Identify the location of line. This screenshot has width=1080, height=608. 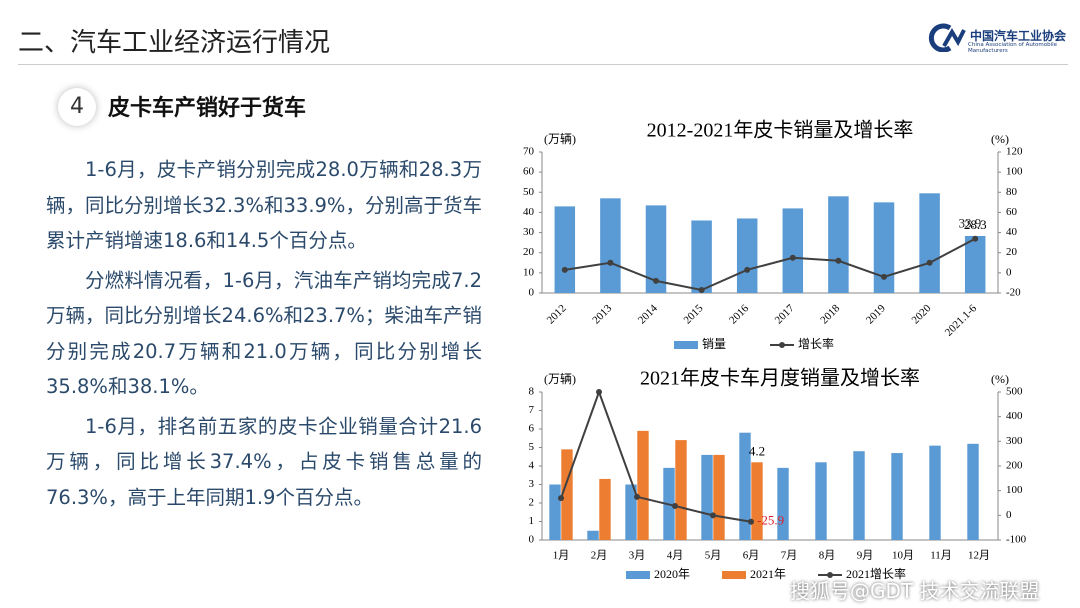
(770, 264).